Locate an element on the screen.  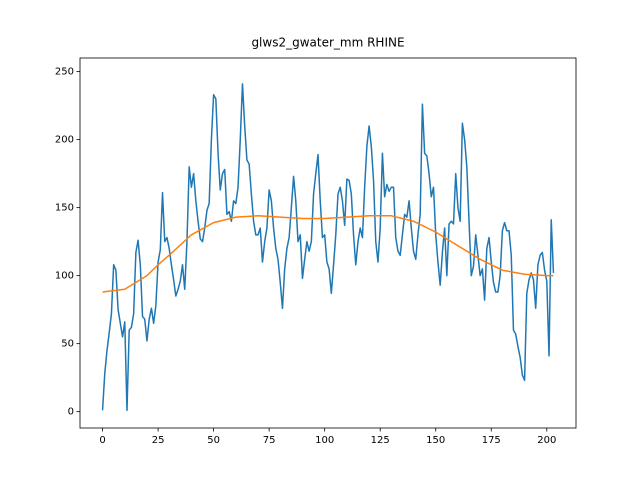
y-tick-label: 50 is located at coordinates (67, 344).